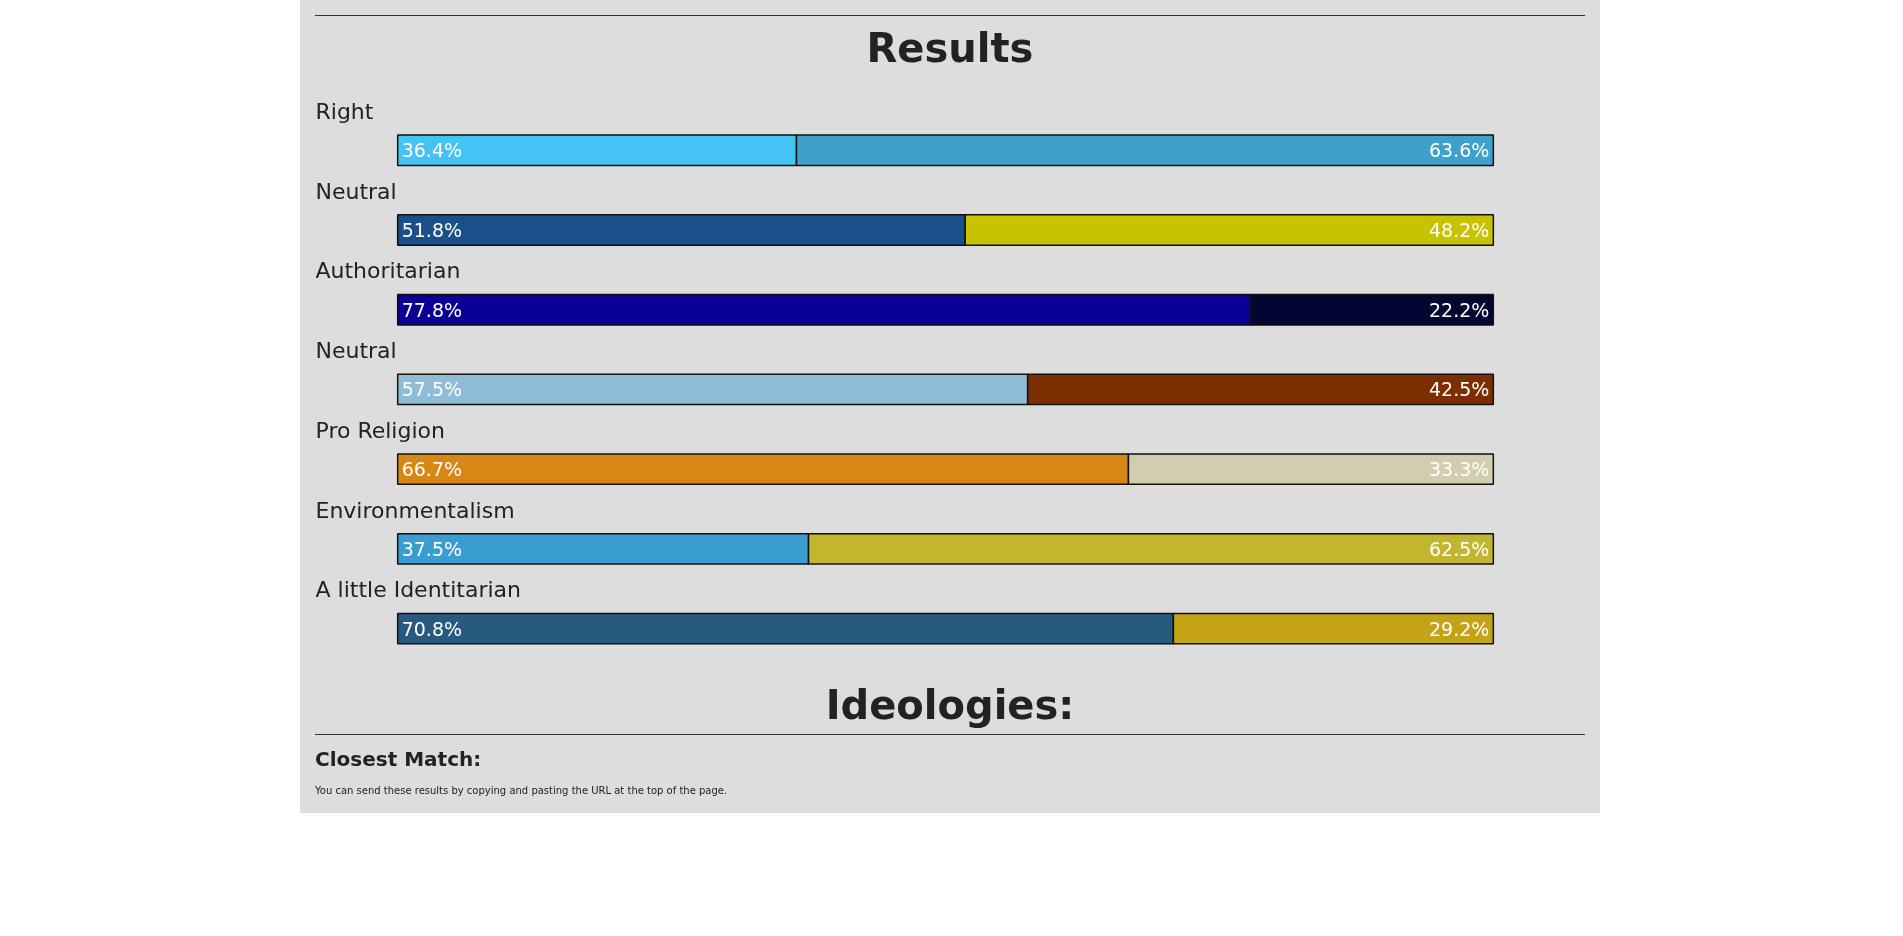  What do you see at coordinates (432, 469) in the screenshot?
I see `data-label: 66.7%` at bounding box center [432, 469].